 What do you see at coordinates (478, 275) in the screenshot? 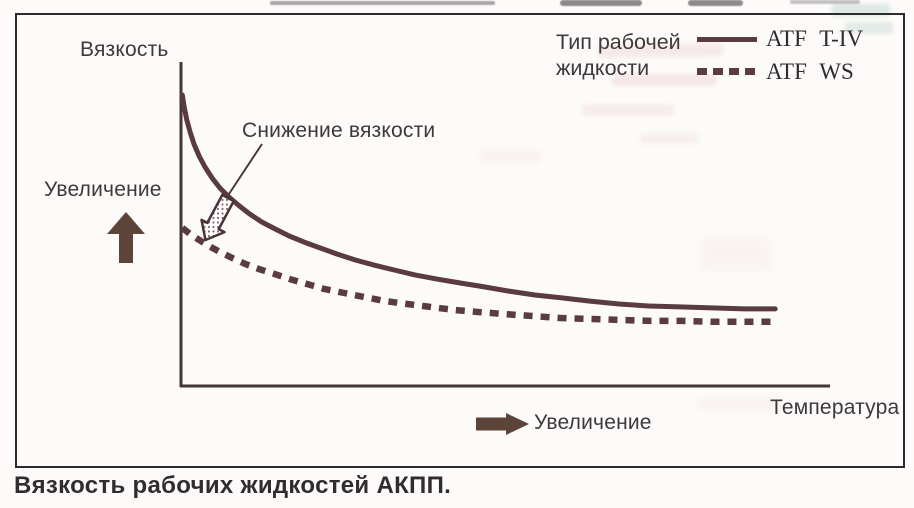
I see `curve-atf-ws` at bounding box center [478, 275].